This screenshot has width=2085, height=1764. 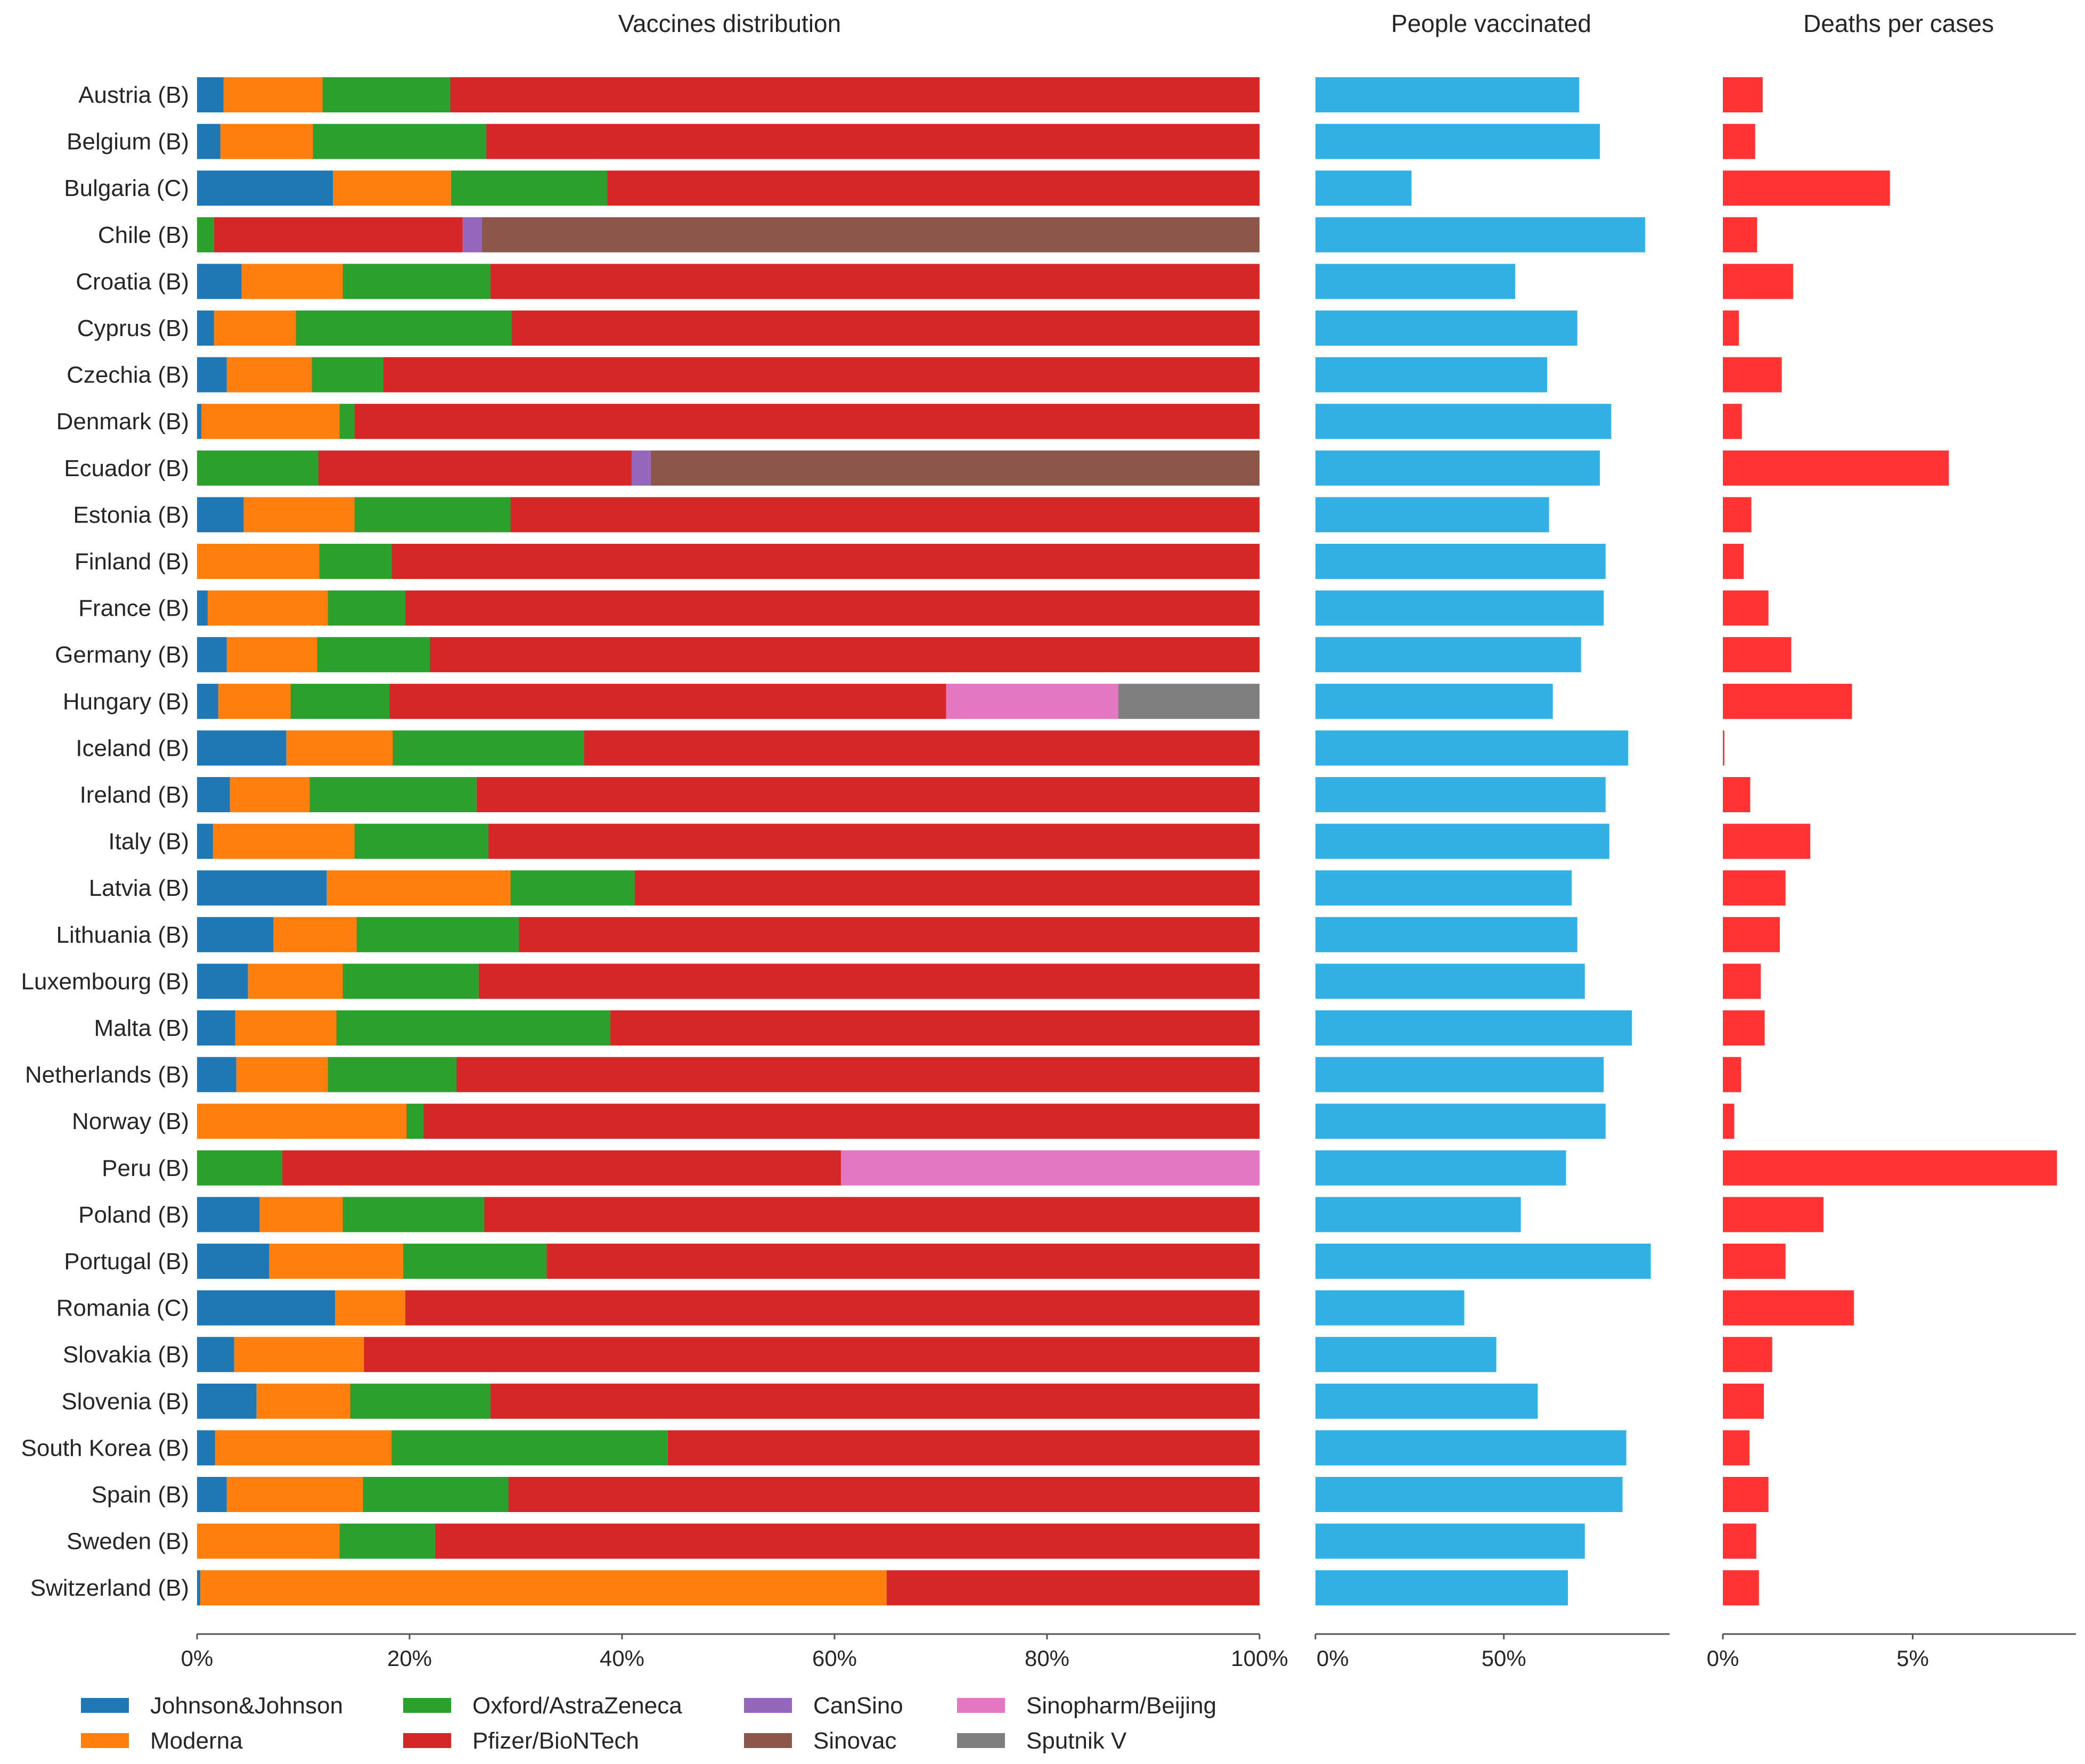 What do you see at coordinates (125, 1402) in the screenshot?
I see `country-label: Slovenia (B)` at bounding box center [125, 1402].